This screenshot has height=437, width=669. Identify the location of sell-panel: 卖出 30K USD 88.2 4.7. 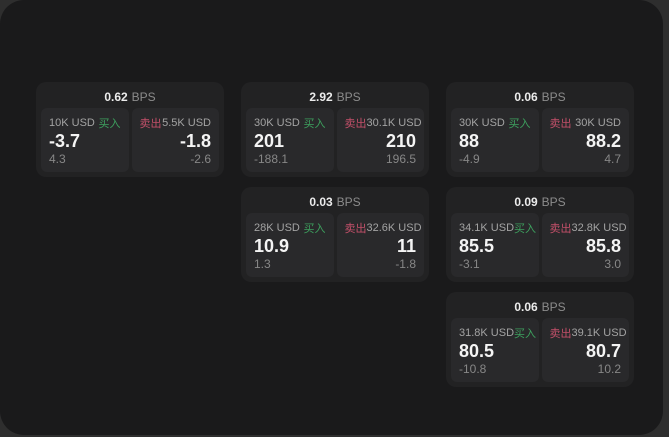
(585, 140).